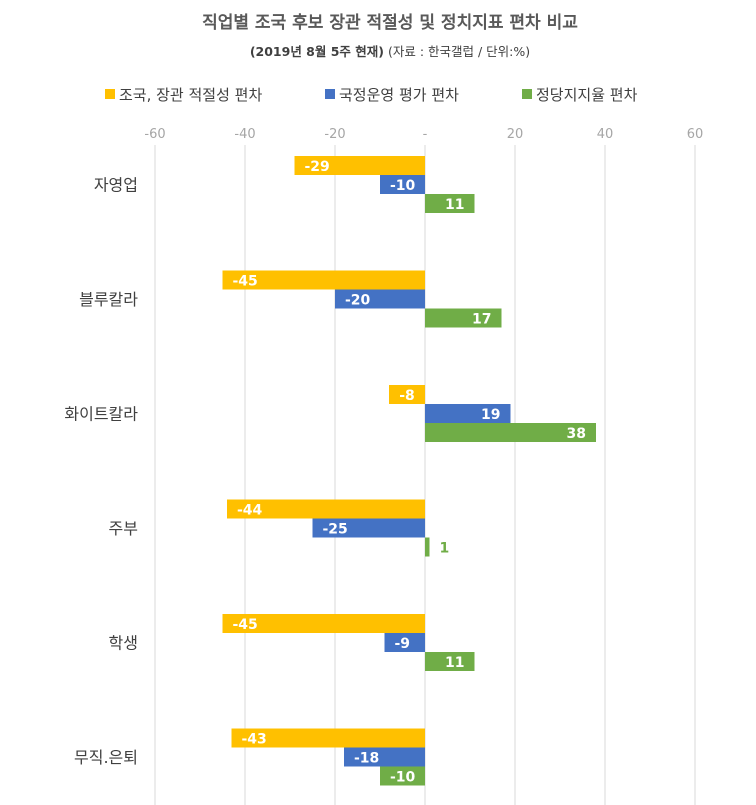 The image size is (756, 805). What do you see at coordinates (116, 185) in the screenshot?
I see `category-label: 자영업` at bounding box center [116, 185].